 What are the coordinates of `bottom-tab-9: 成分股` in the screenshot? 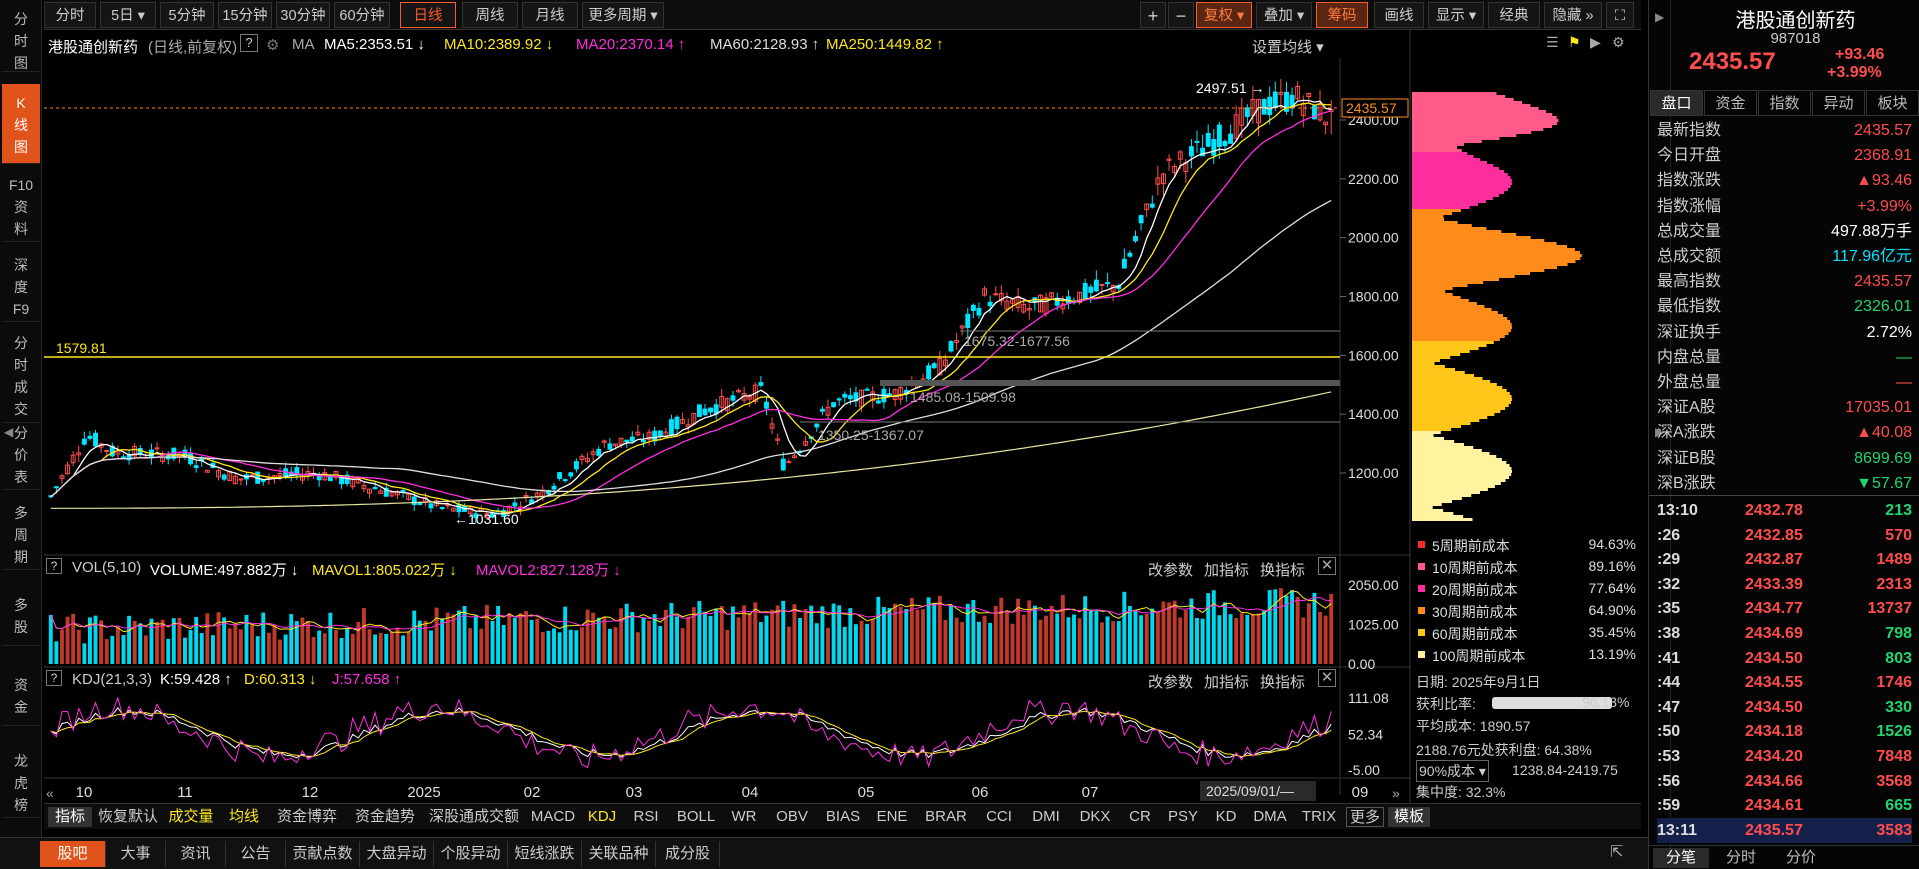 It's located at (688, 854).